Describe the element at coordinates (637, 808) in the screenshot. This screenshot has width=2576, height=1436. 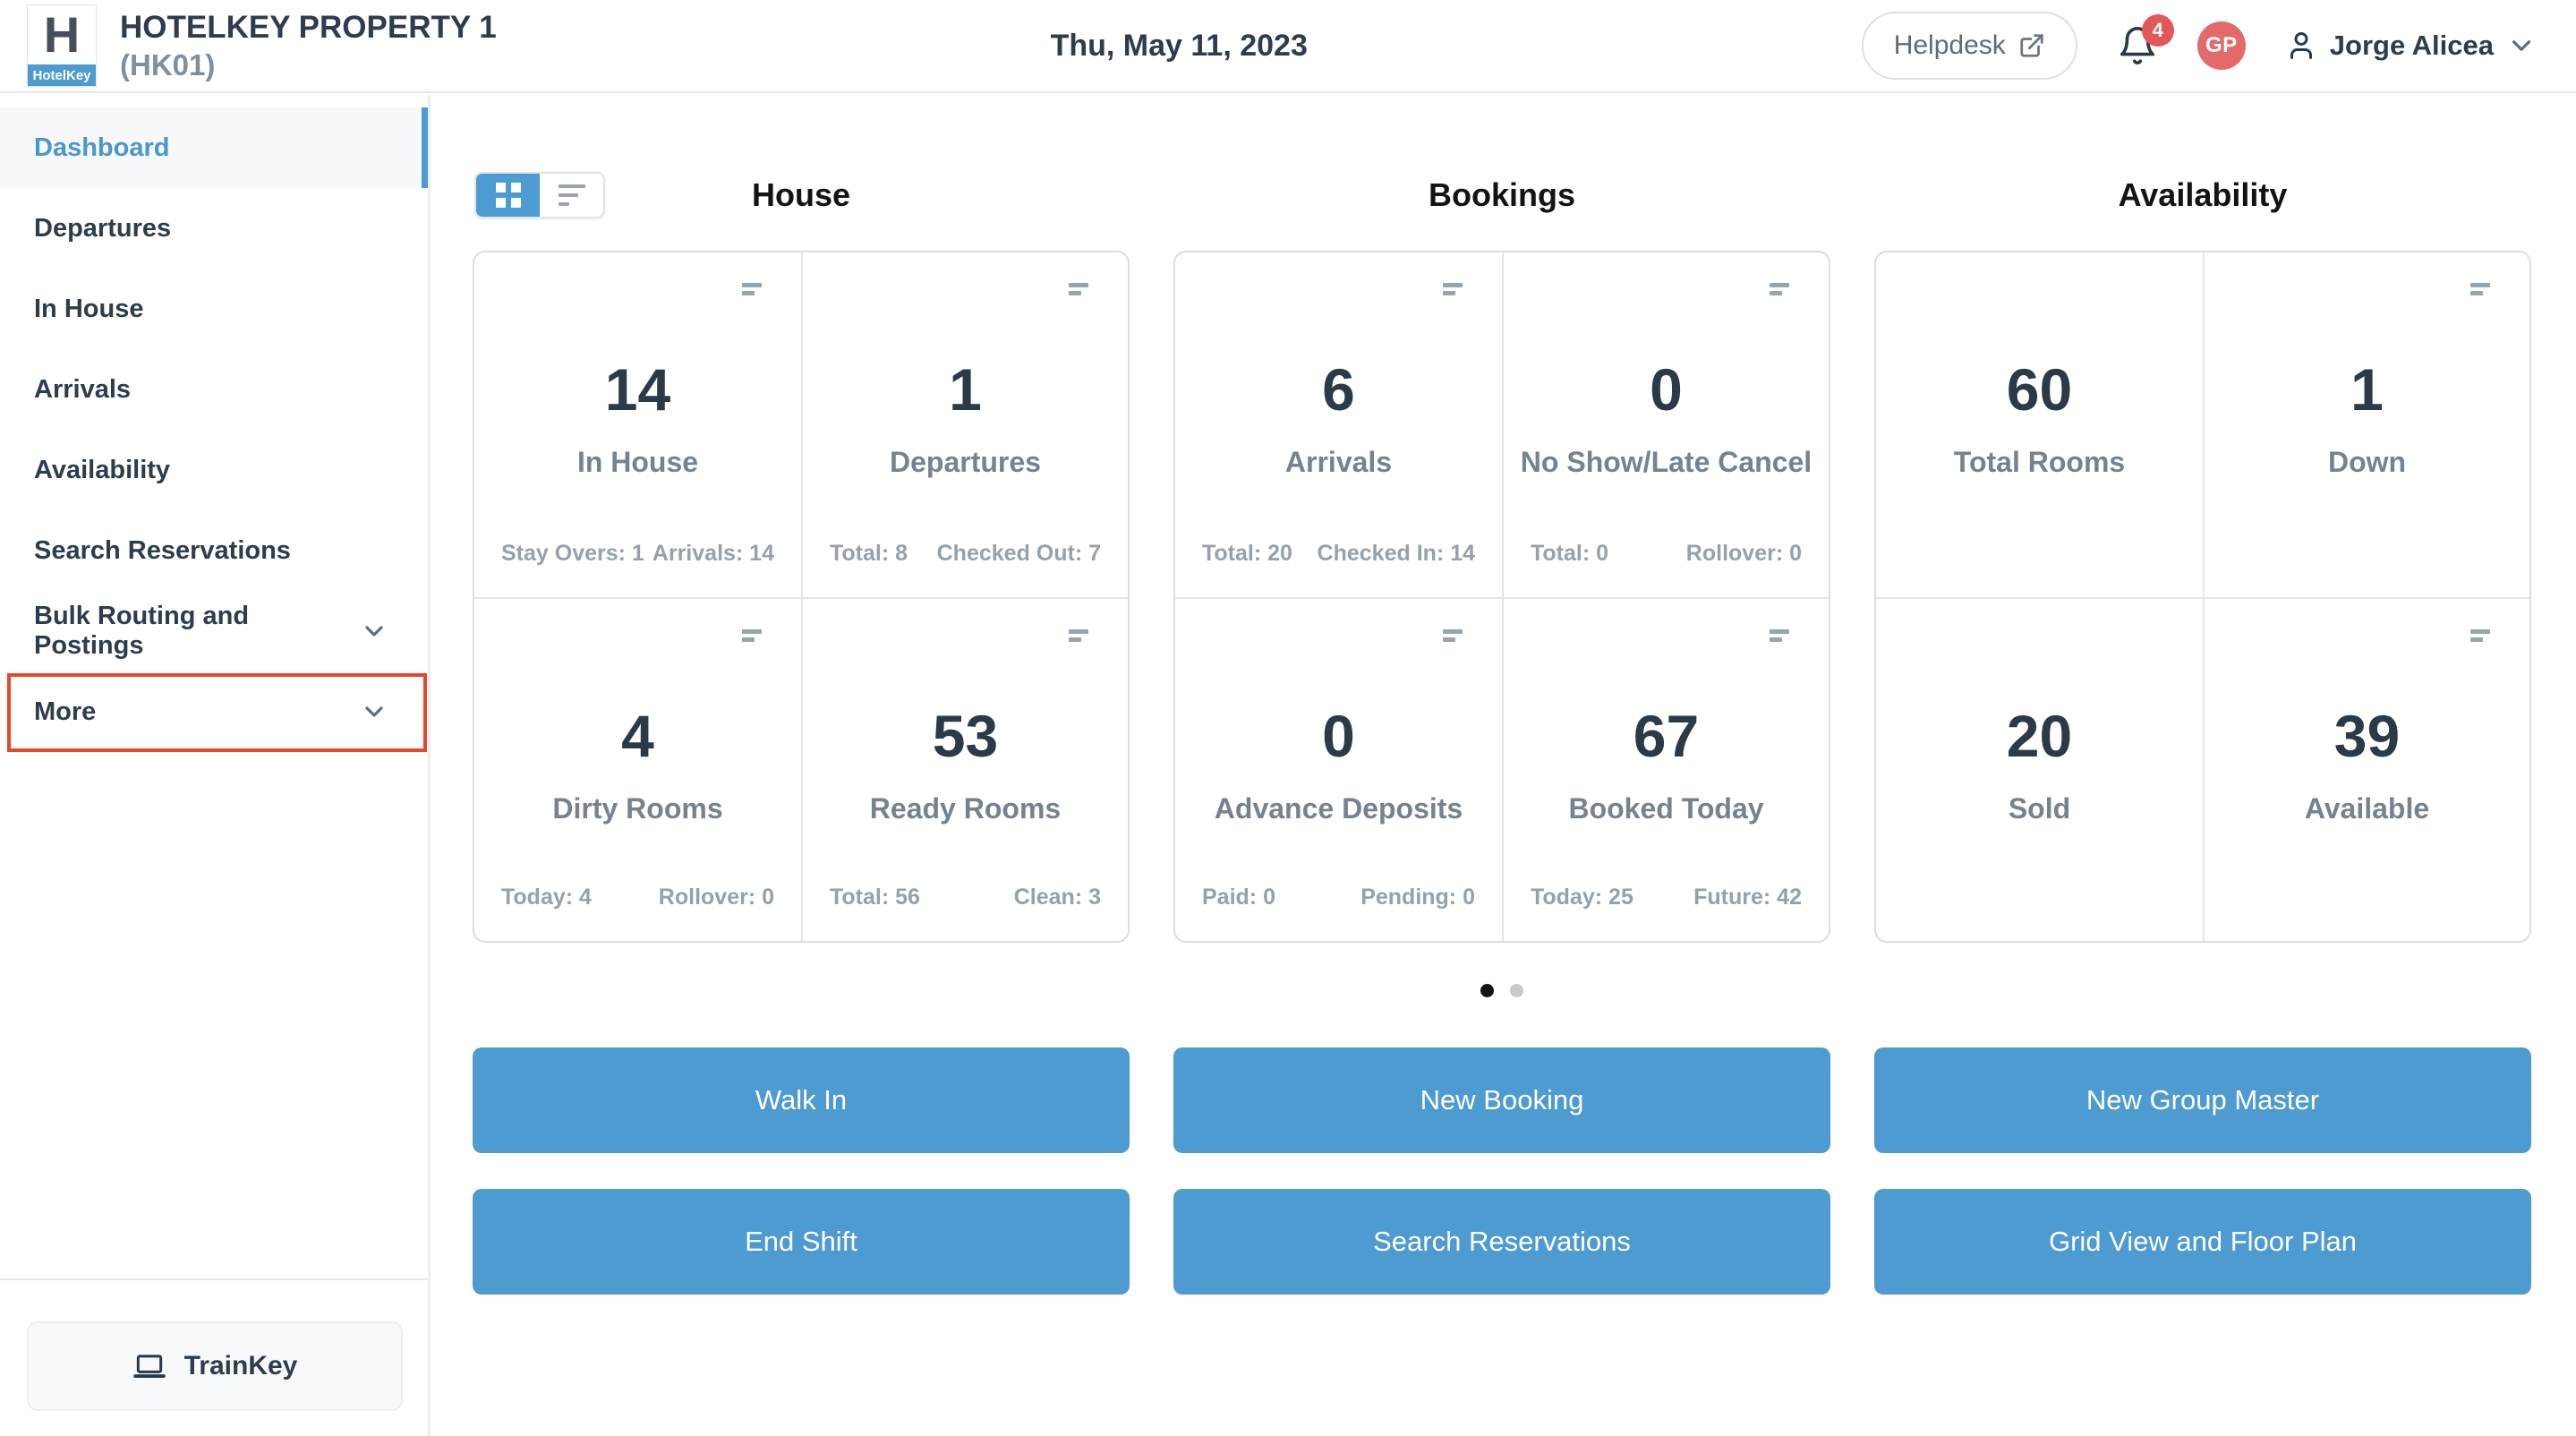
I see `card-label: Dirty Rooms` at that location.